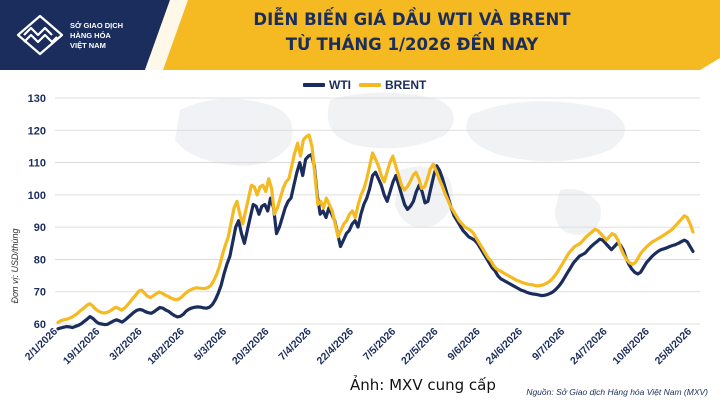 The width and height of the screenshot is (720, 405). Describe the element at coordinates (40, 293) in the screenshot. I see `y-tick-label: 70` at that location.